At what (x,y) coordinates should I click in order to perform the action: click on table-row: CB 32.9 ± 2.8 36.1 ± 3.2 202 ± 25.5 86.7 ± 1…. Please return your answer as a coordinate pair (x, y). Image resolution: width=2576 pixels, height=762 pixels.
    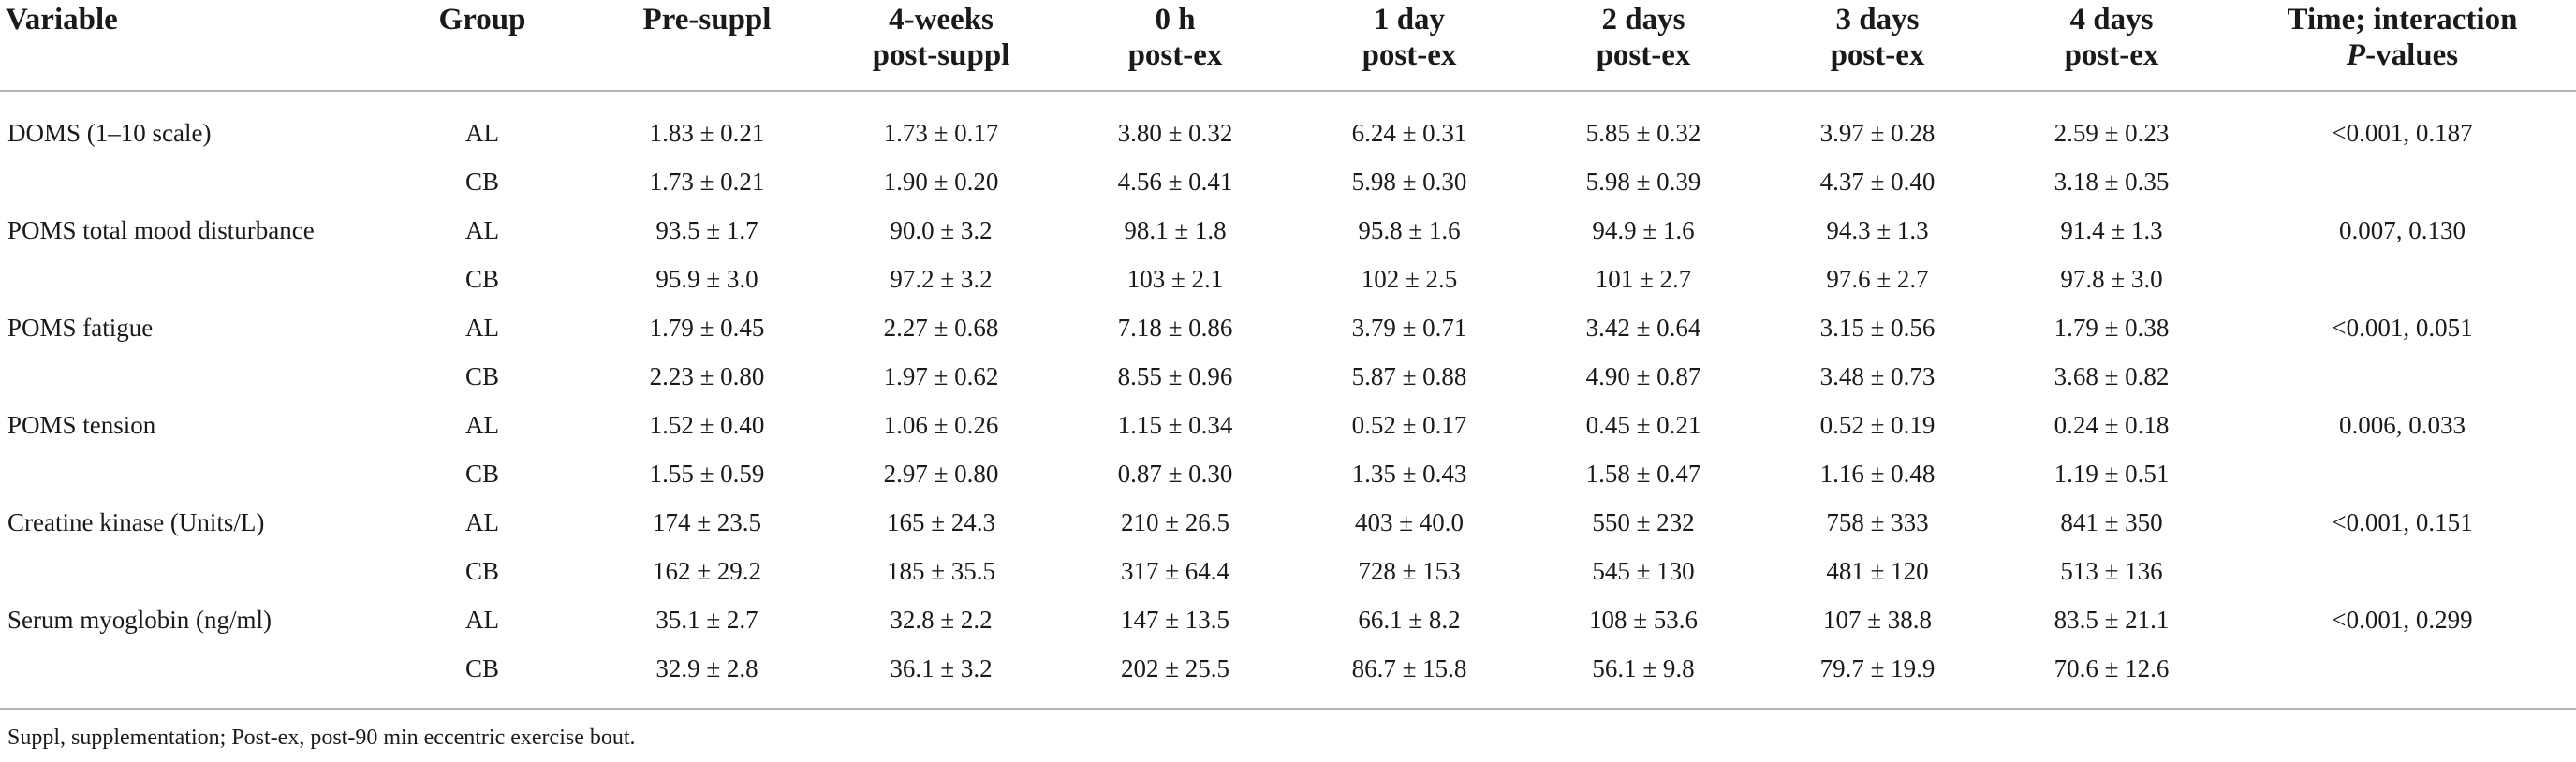
    Looking at the image, I should click on (1288, 677).